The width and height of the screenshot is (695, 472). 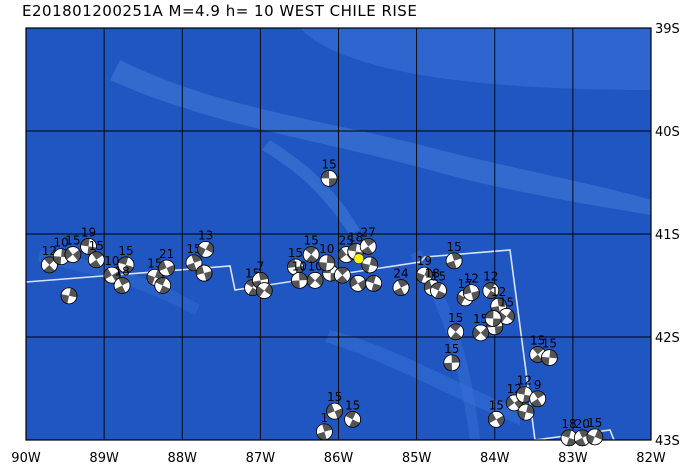 What do you see at coordinates (261, 266) in the screenshot?
I see `depth-label: 7` at bounding box center [261, 266].